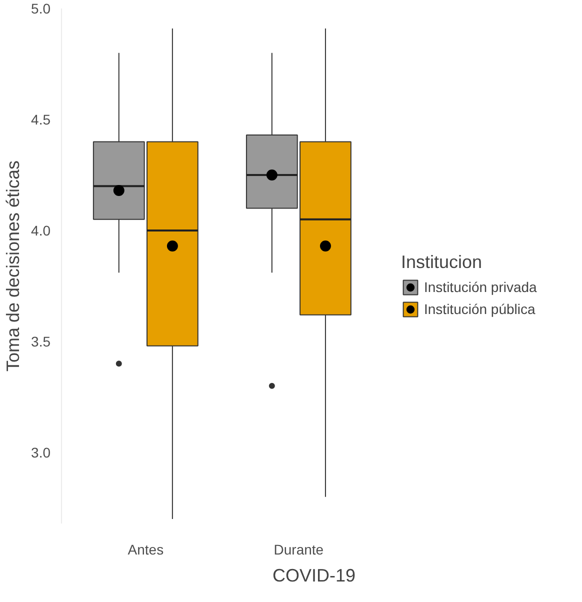 This screenshot has height=602, width=582. What do you see at coordinates (41, 341) in the screenshot?
I see `y-tick-label: 3.5` at bounding box center [41, 341].